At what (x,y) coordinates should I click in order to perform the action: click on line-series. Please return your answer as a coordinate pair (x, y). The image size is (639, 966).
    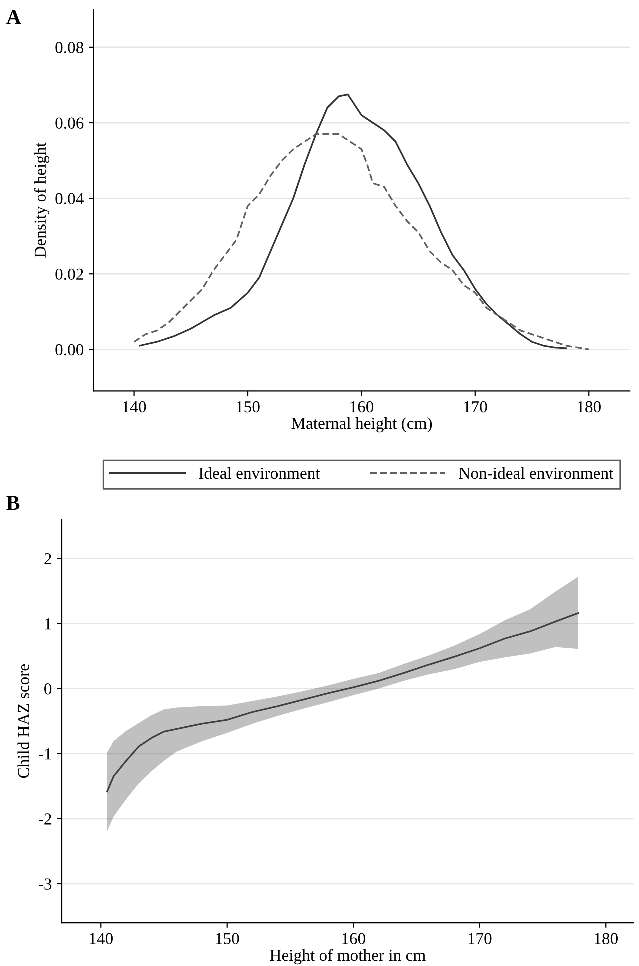
    Looking at the image, I should click on (343, 702).